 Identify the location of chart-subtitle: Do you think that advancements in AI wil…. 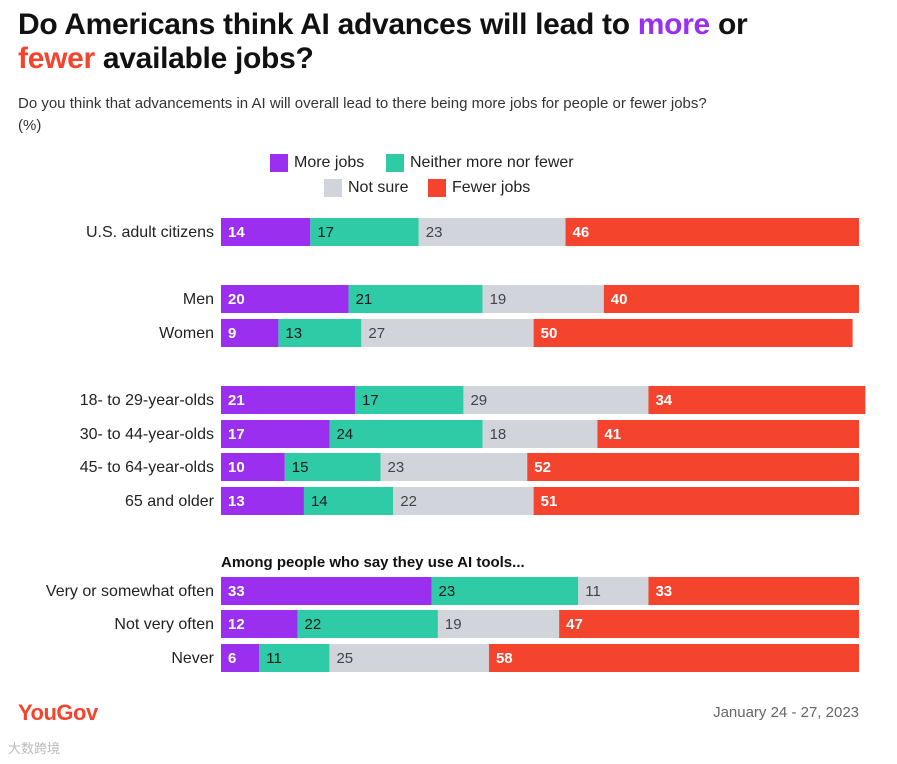
(448, 115).